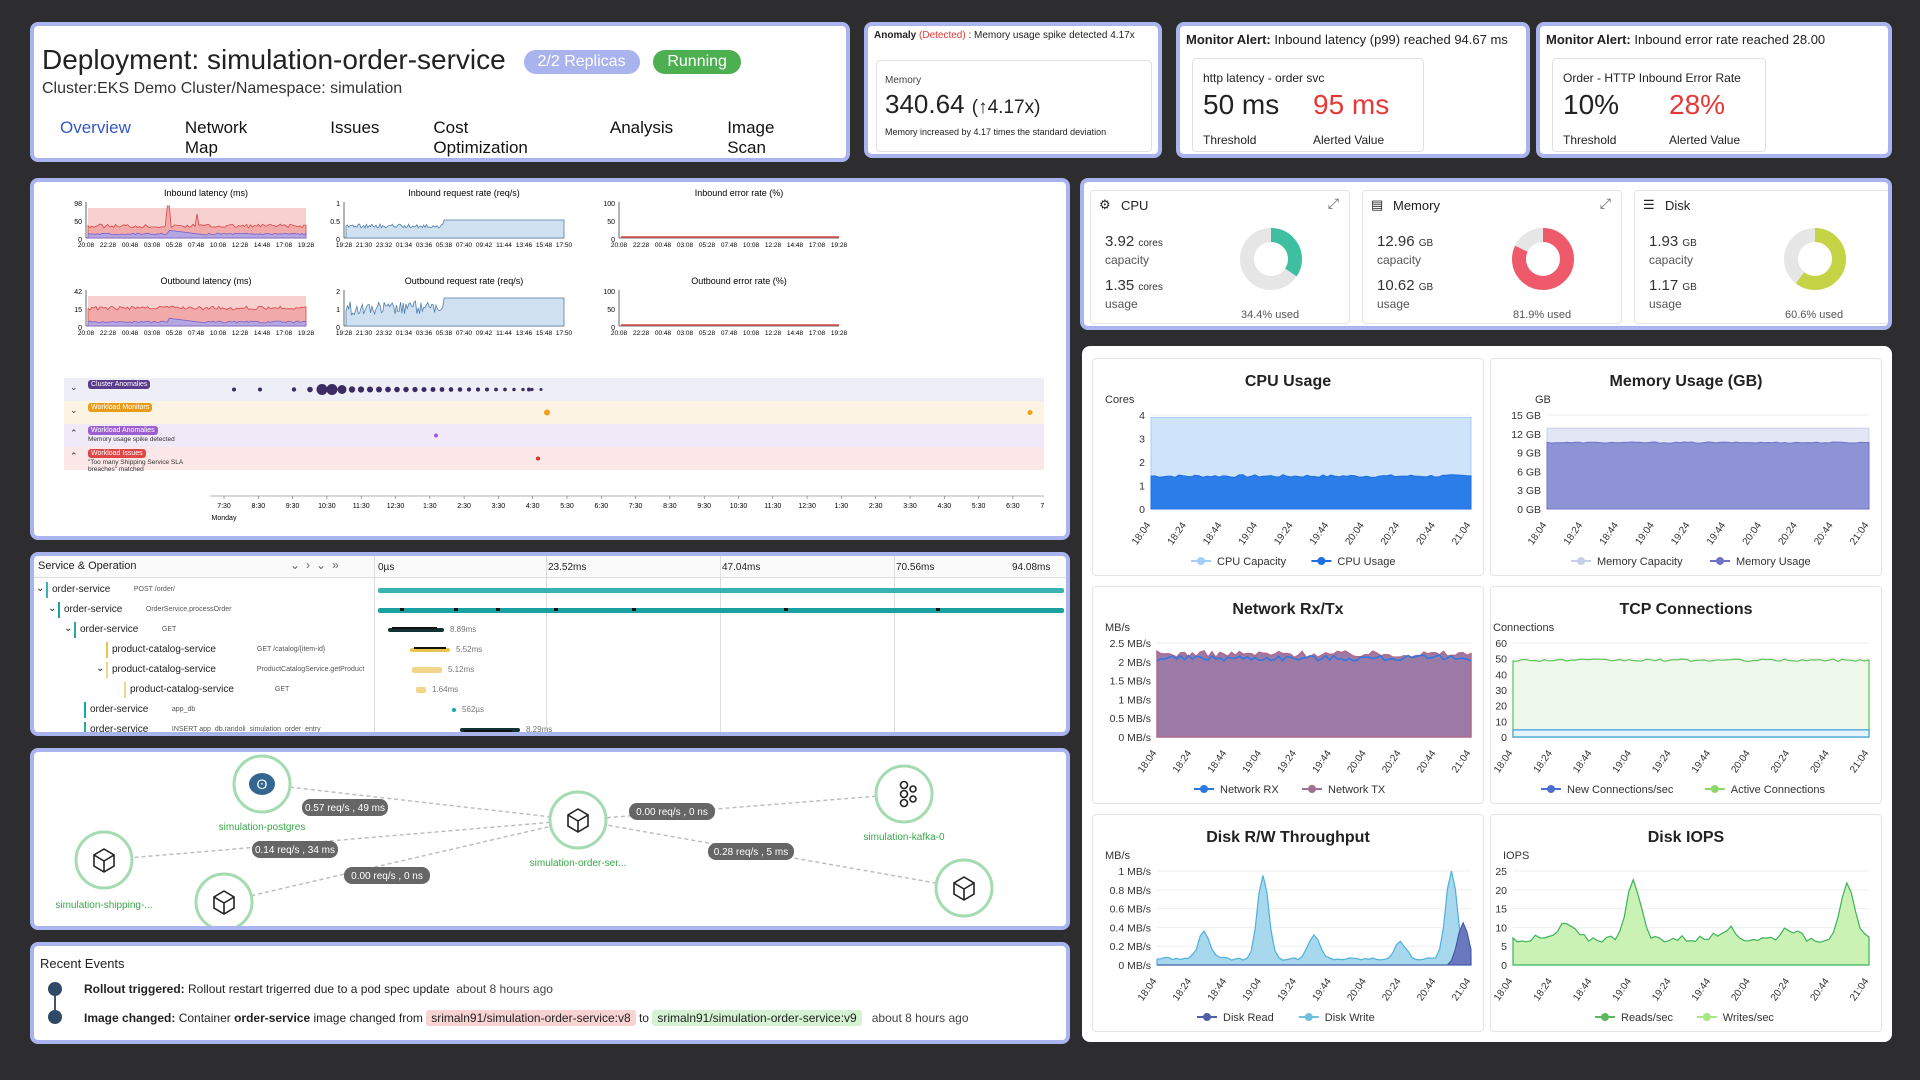 The width and height of the screenshot is (1920, 1080). I want to click on tab-issues: Issues, so click(355, 127).